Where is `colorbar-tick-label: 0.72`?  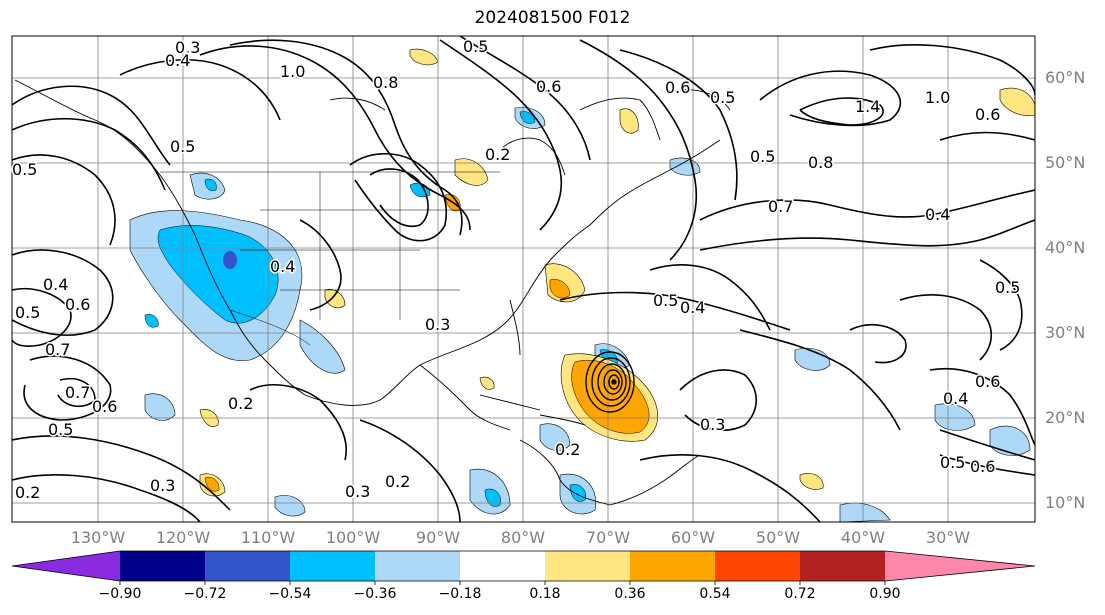 colorbar-tick-label: 0.72 is located at coordinates (800, 594).